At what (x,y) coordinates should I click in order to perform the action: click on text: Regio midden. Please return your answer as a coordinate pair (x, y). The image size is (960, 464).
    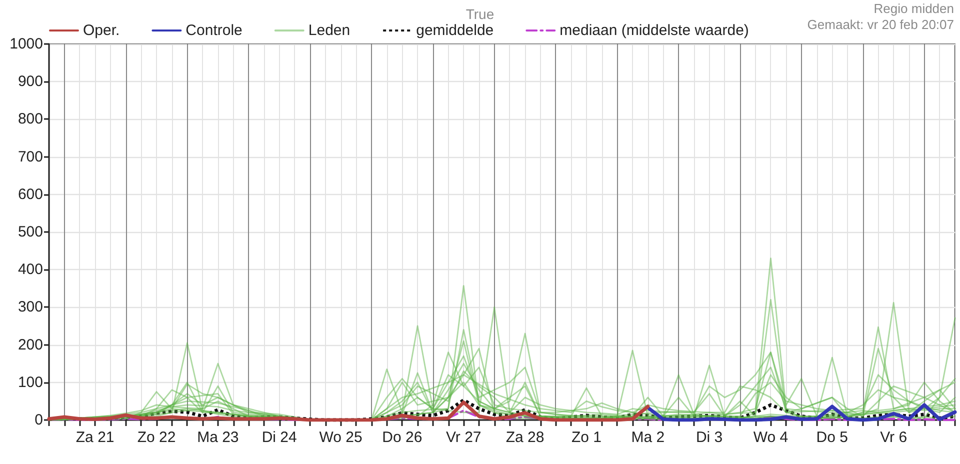
    Looking at the image, I should click on (914, 8).